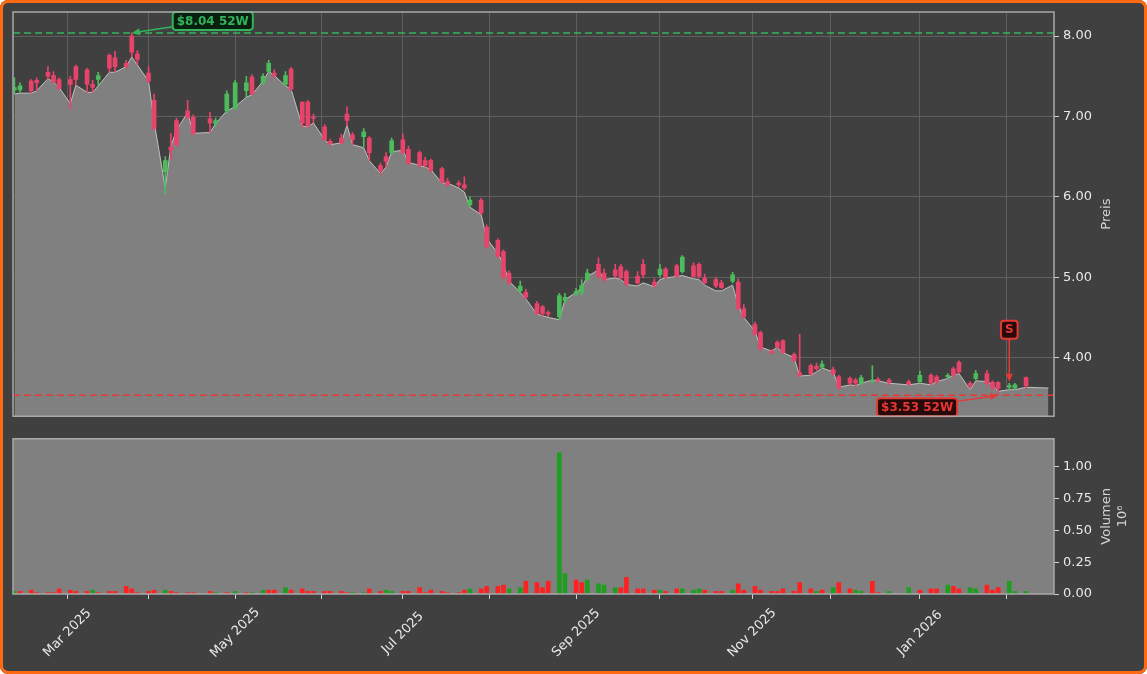 The image size is (1147, 674). What do you see at coordinates (1106, 214) in the screenshot?
I see `y-axis-title: Preis` at bounding box center [1106, 214].